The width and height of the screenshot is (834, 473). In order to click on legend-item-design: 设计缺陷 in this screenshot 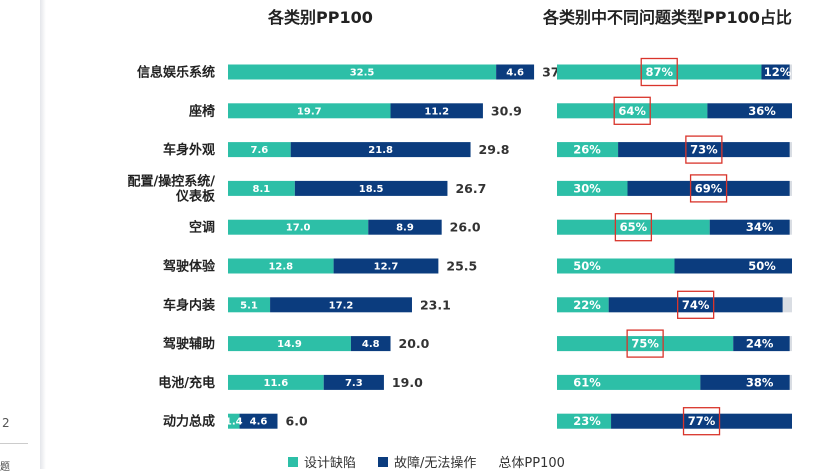, I will do `click(322, 461)`.